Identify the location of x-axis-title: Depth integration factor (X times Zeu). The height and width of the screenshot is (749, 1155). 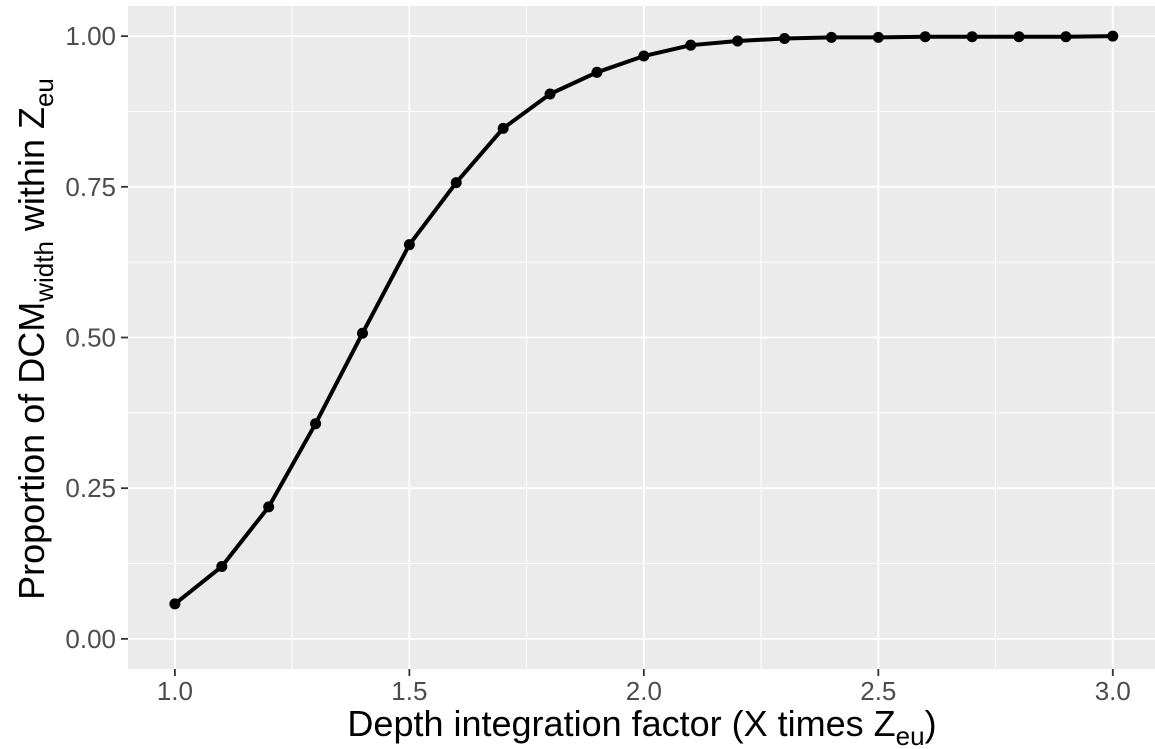
(641, 726).